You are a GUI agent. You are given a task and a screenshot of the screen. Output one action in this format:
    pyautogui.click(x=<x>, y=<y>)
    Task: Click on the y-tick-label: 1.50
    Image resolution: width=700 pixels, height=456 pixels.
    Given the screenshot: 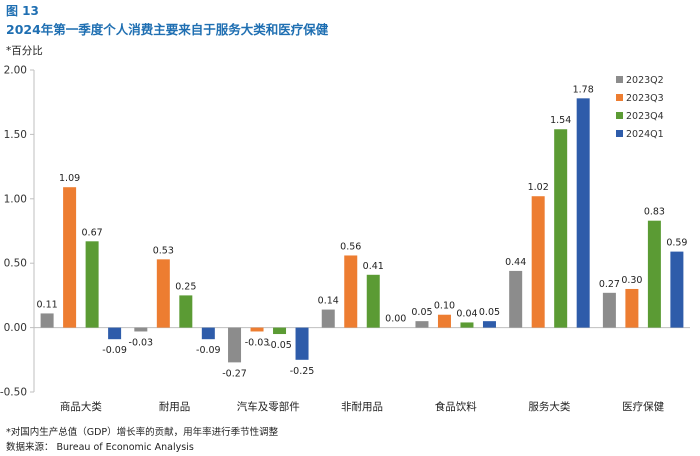 What is the action you would take?
    pyautogui.click(x=15, y=135)
    